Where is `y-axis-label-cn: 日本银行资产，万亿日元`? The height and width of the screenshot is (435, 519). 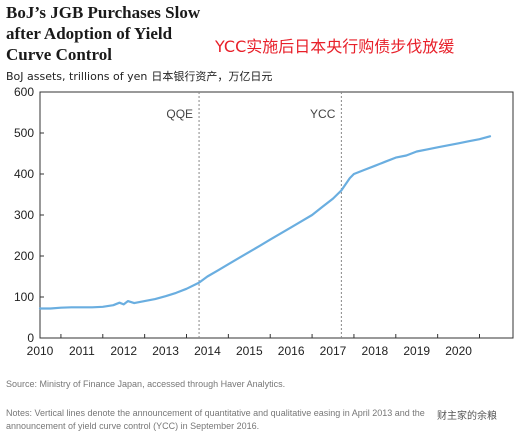
y-axis-label-cn: 日本银行资产，万亿日元 is located at coordinates (212, 76).